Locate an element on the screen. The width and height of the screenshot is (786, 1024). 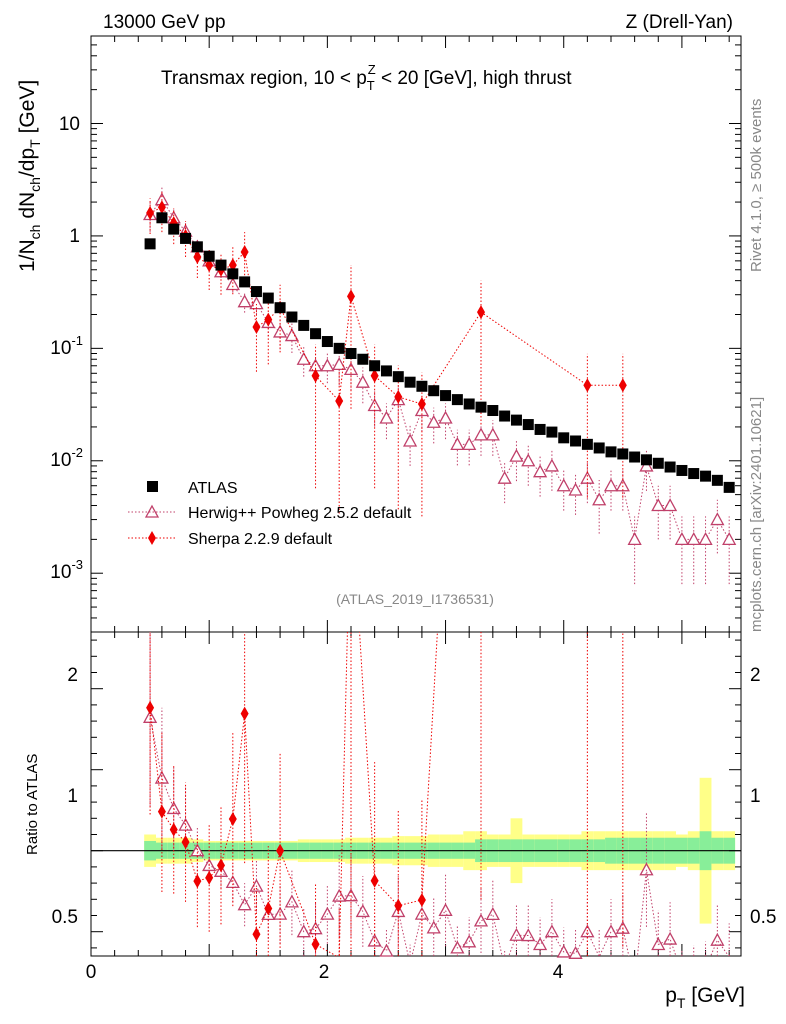
xlabel-main: p is located at coordinates (671, 995).